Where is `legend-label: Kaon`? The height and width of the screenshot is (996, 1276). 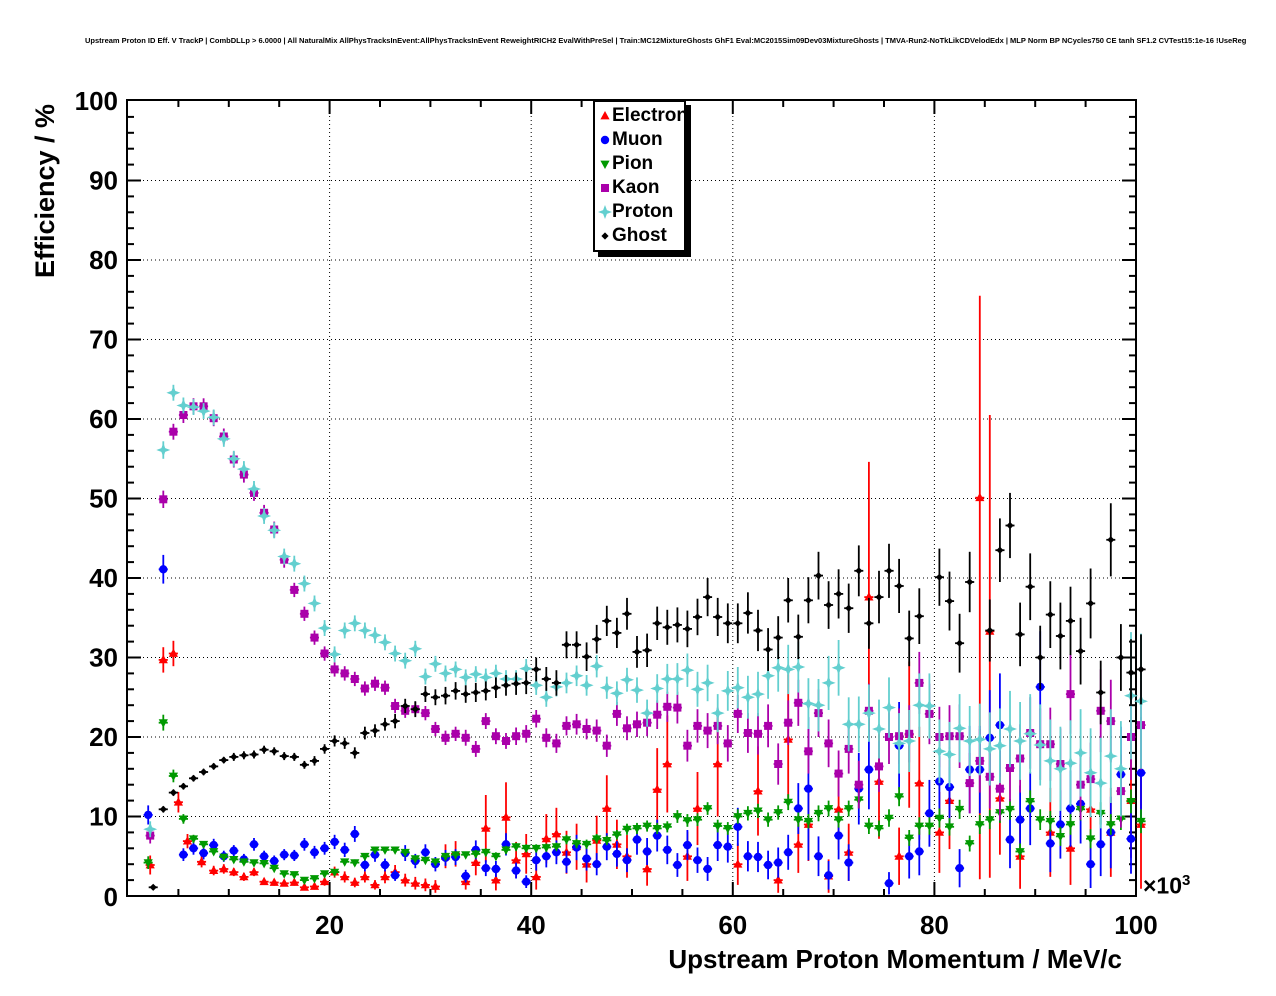 legend-label: Kaon is located at coordinates (636, 187).